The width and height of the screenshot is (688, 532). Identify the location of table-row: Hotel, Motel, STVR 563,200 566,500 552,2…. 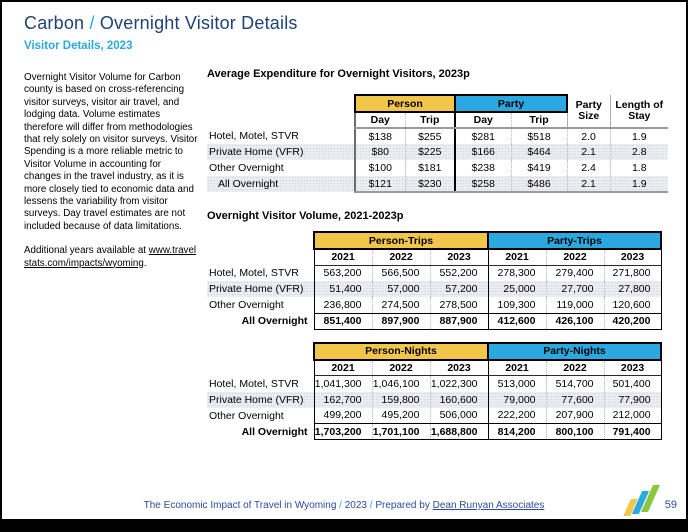
(434, 273).